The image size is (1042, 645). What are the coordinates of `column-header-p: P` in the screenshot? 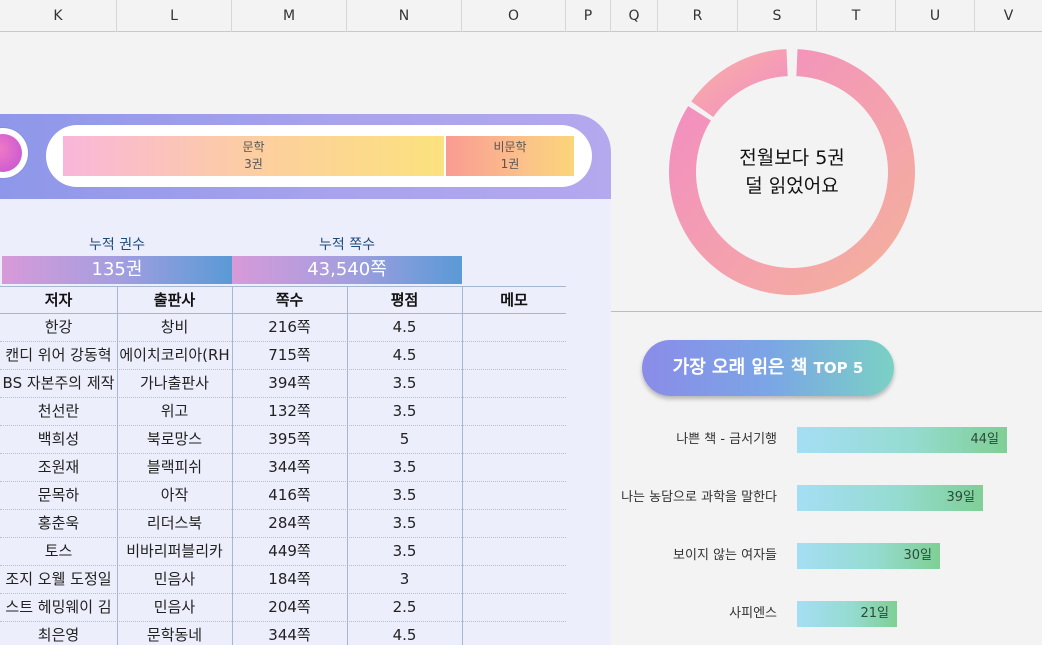 It's located at (588, 16).